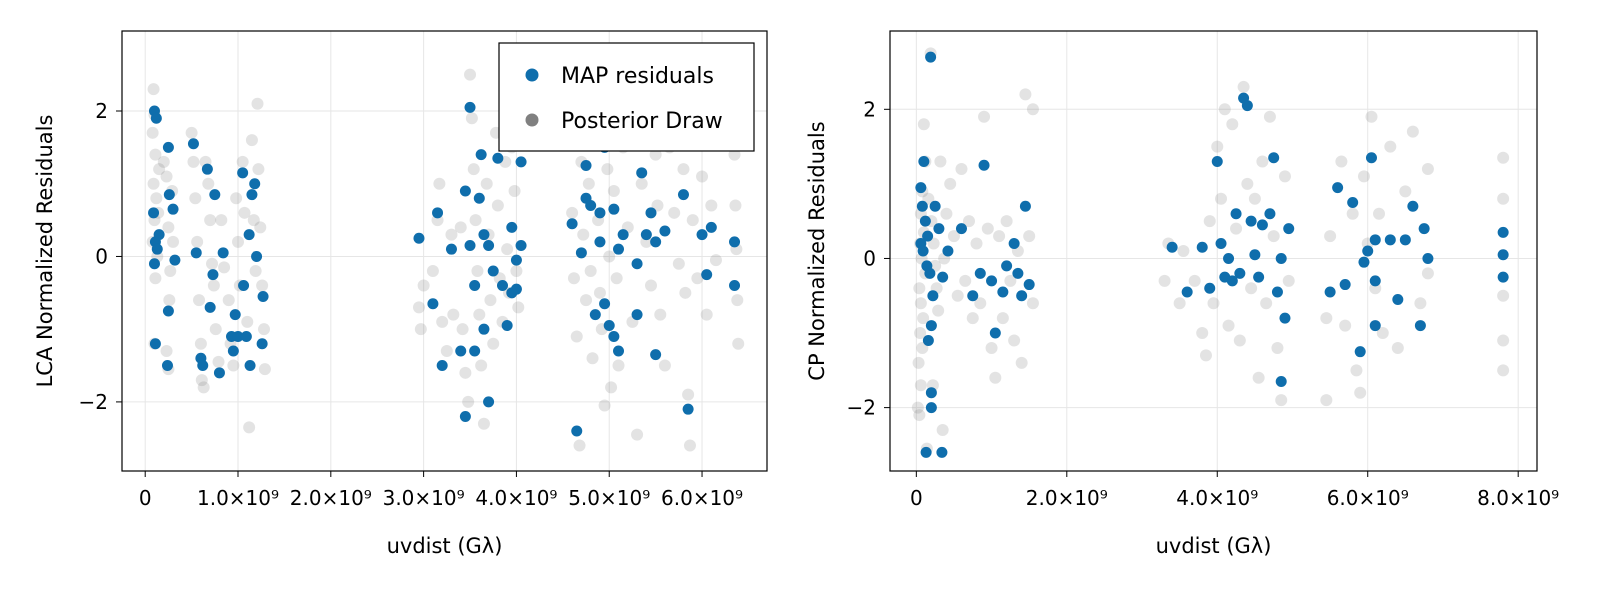 The width and height of the screenshot is (1600, 600). I want to click on legend-box, so click(626, 97).